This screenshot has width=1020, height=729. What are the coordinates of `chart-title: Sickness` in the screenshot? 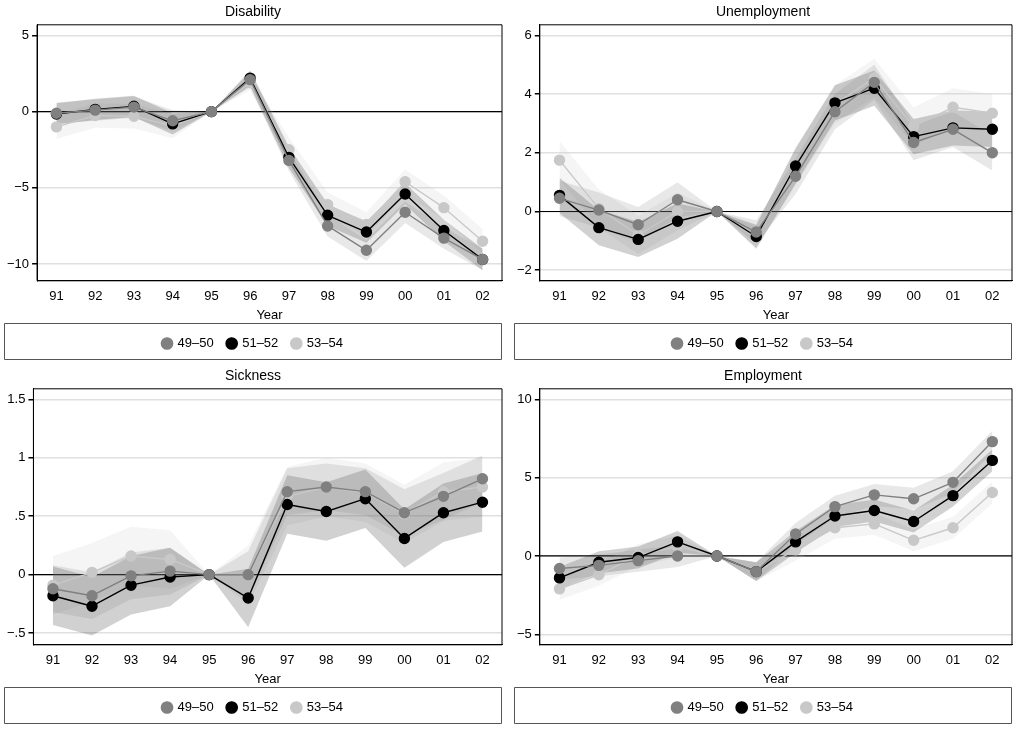 It's located at (253, 375).